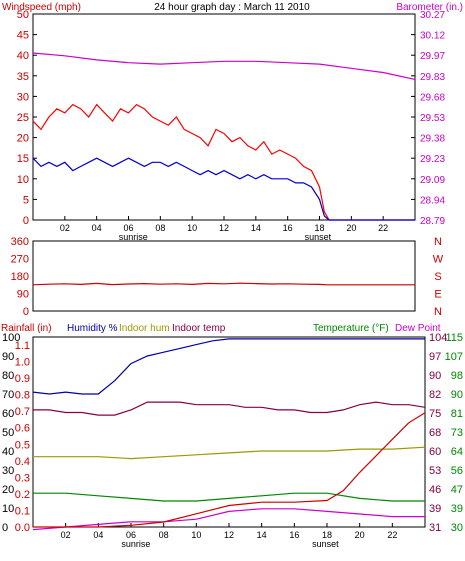 This screenshot has width=465, height=561. What do you see at coordinates (432, 200) in the screenshot?
I see `barometer-tick-28.94: 28.94` at bounding box center [432, 200].